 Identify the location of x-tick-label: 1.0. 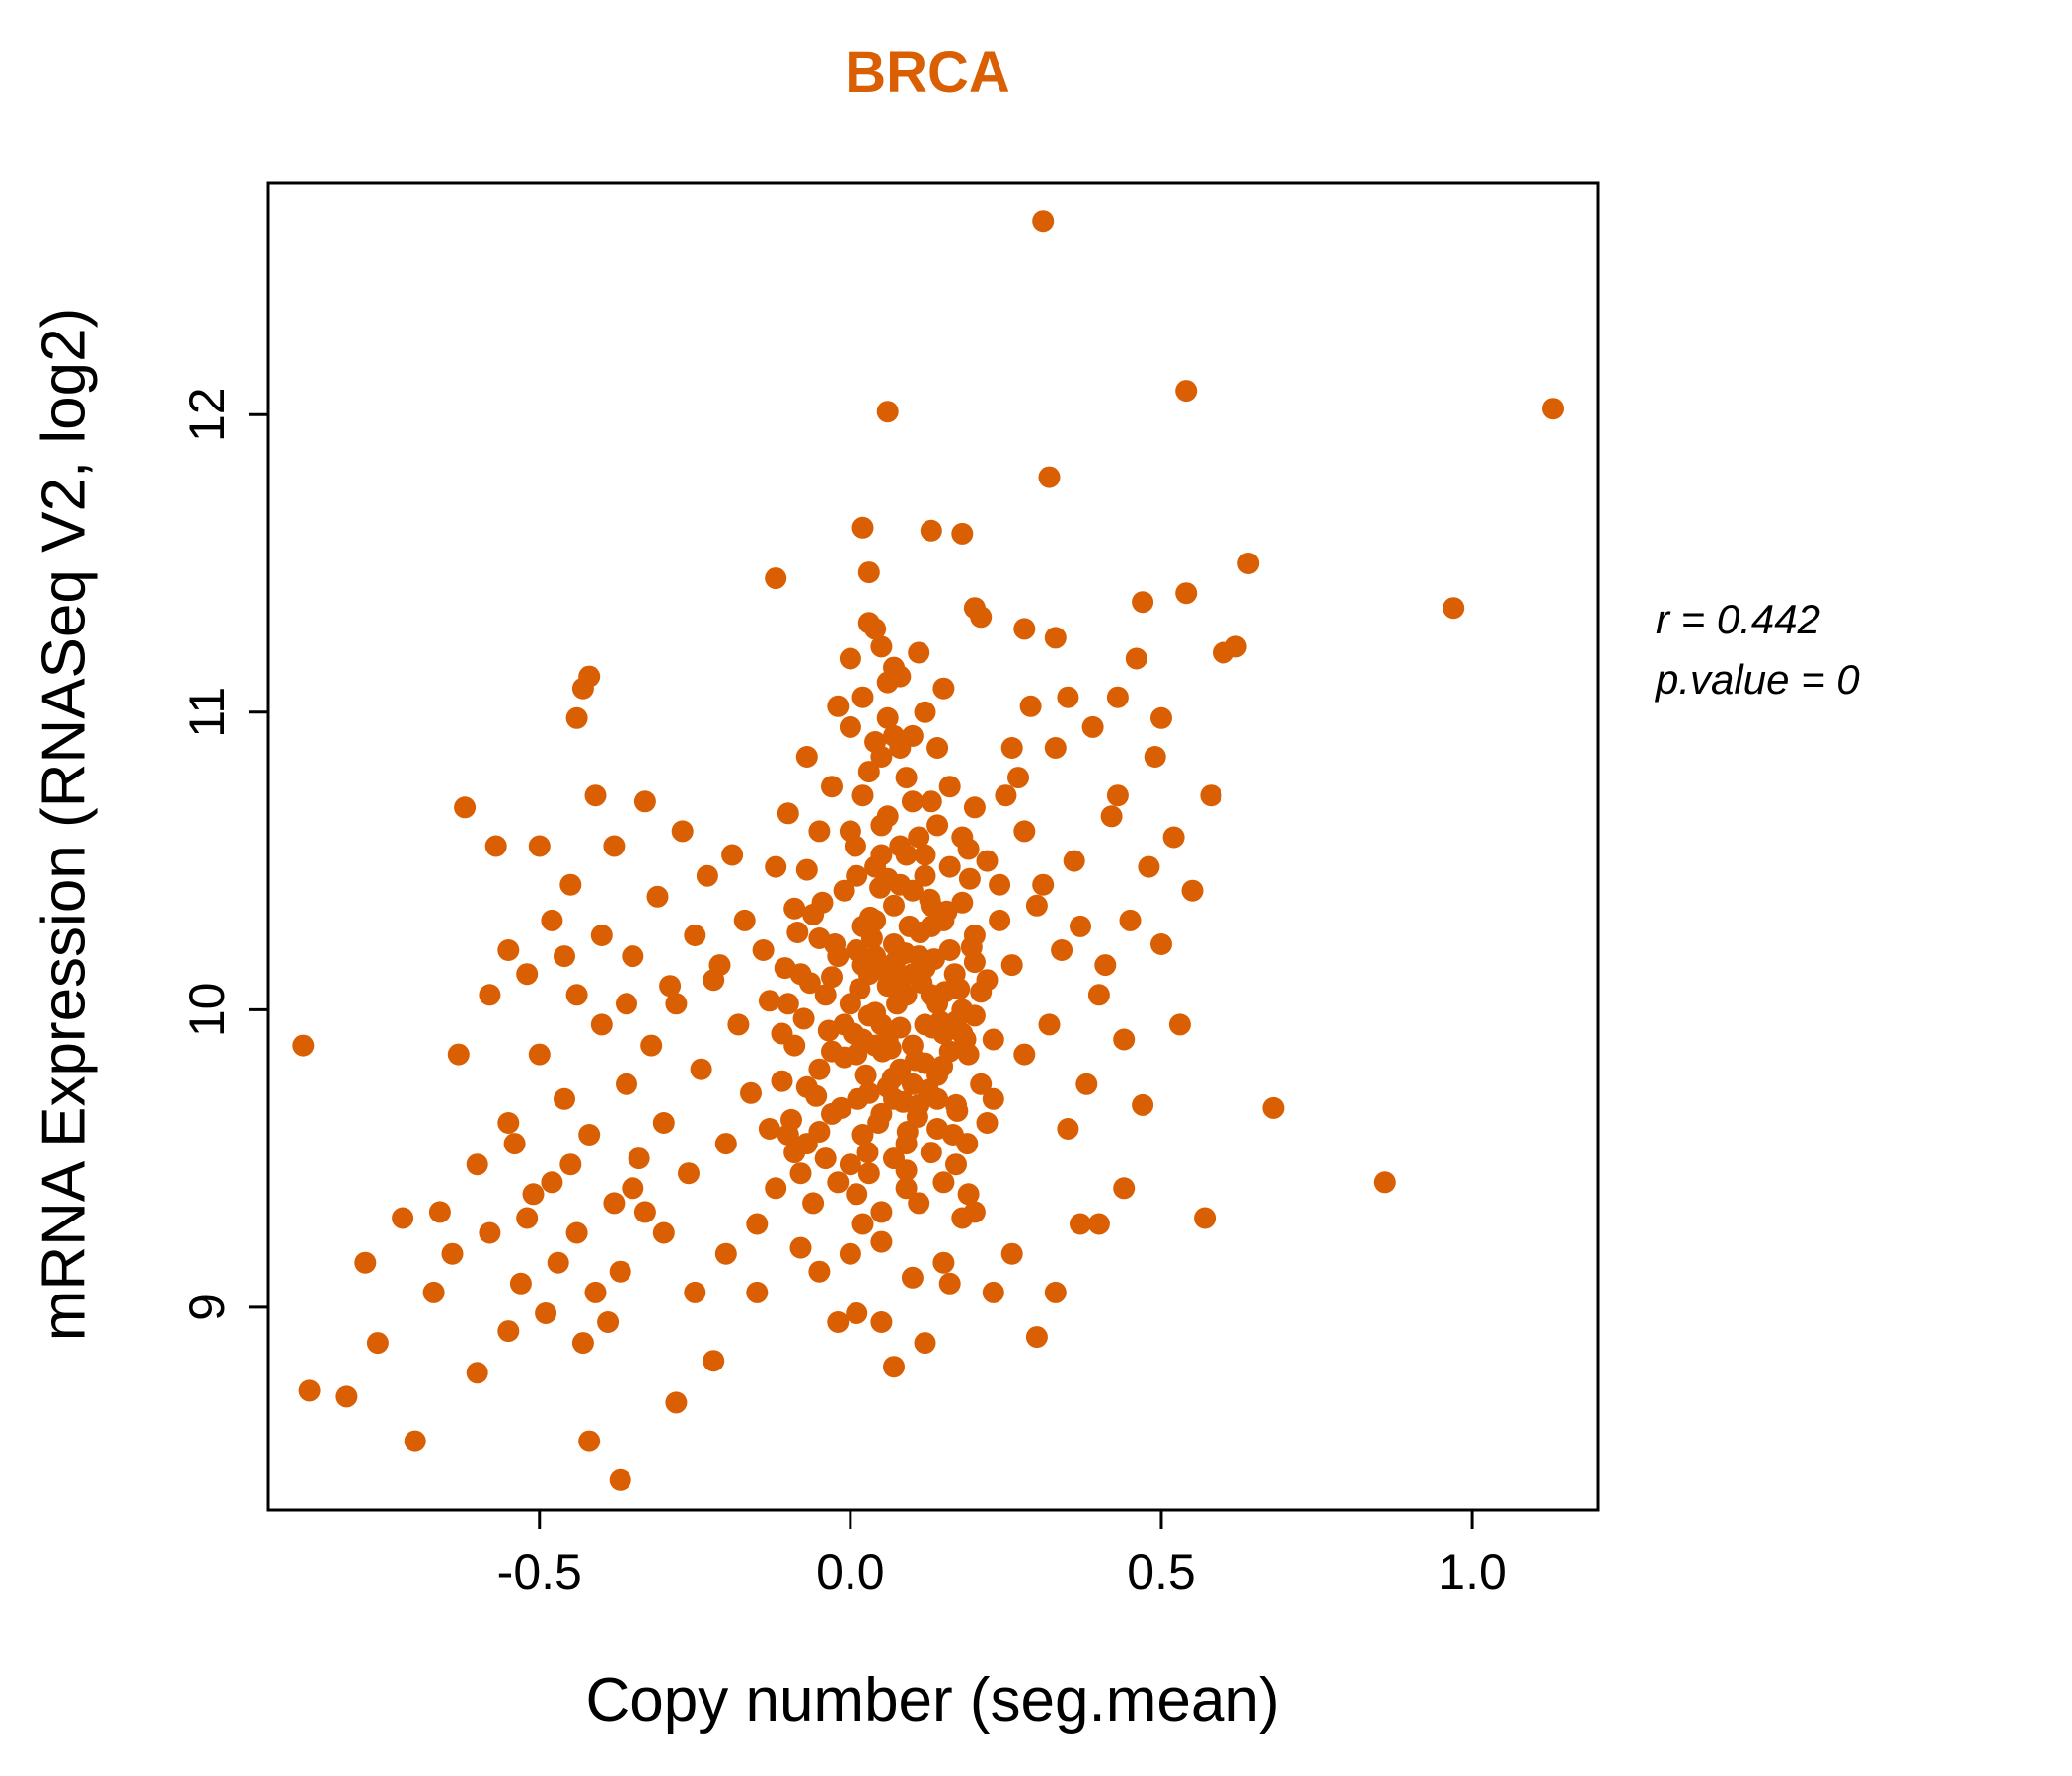
(1473, 1572).